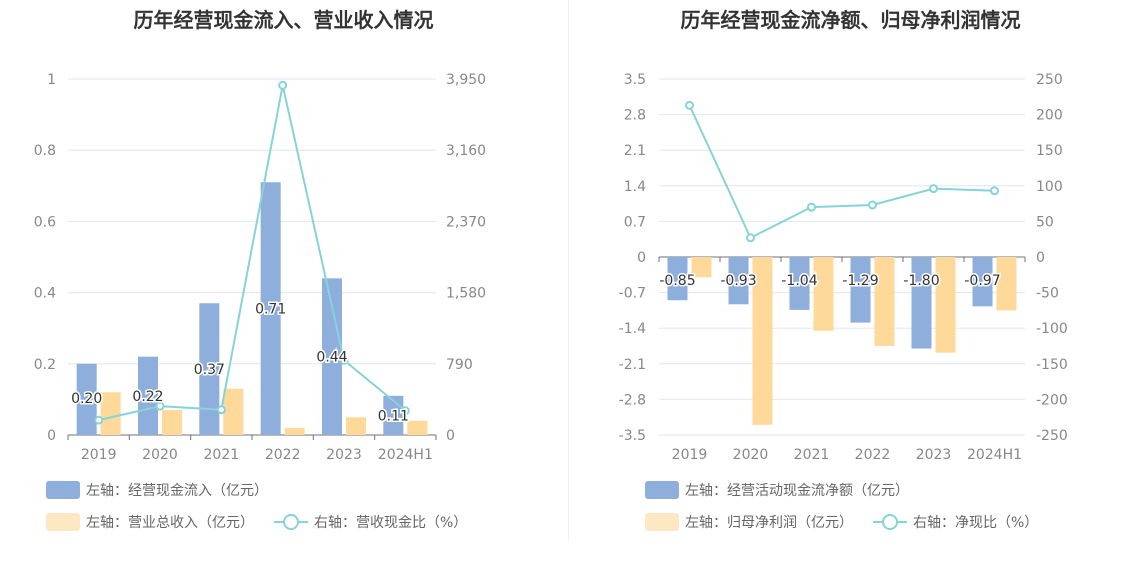 This screenshot has width=1134, height=582. I want to click on y-tick-label-left: 1, so click(51, 80).